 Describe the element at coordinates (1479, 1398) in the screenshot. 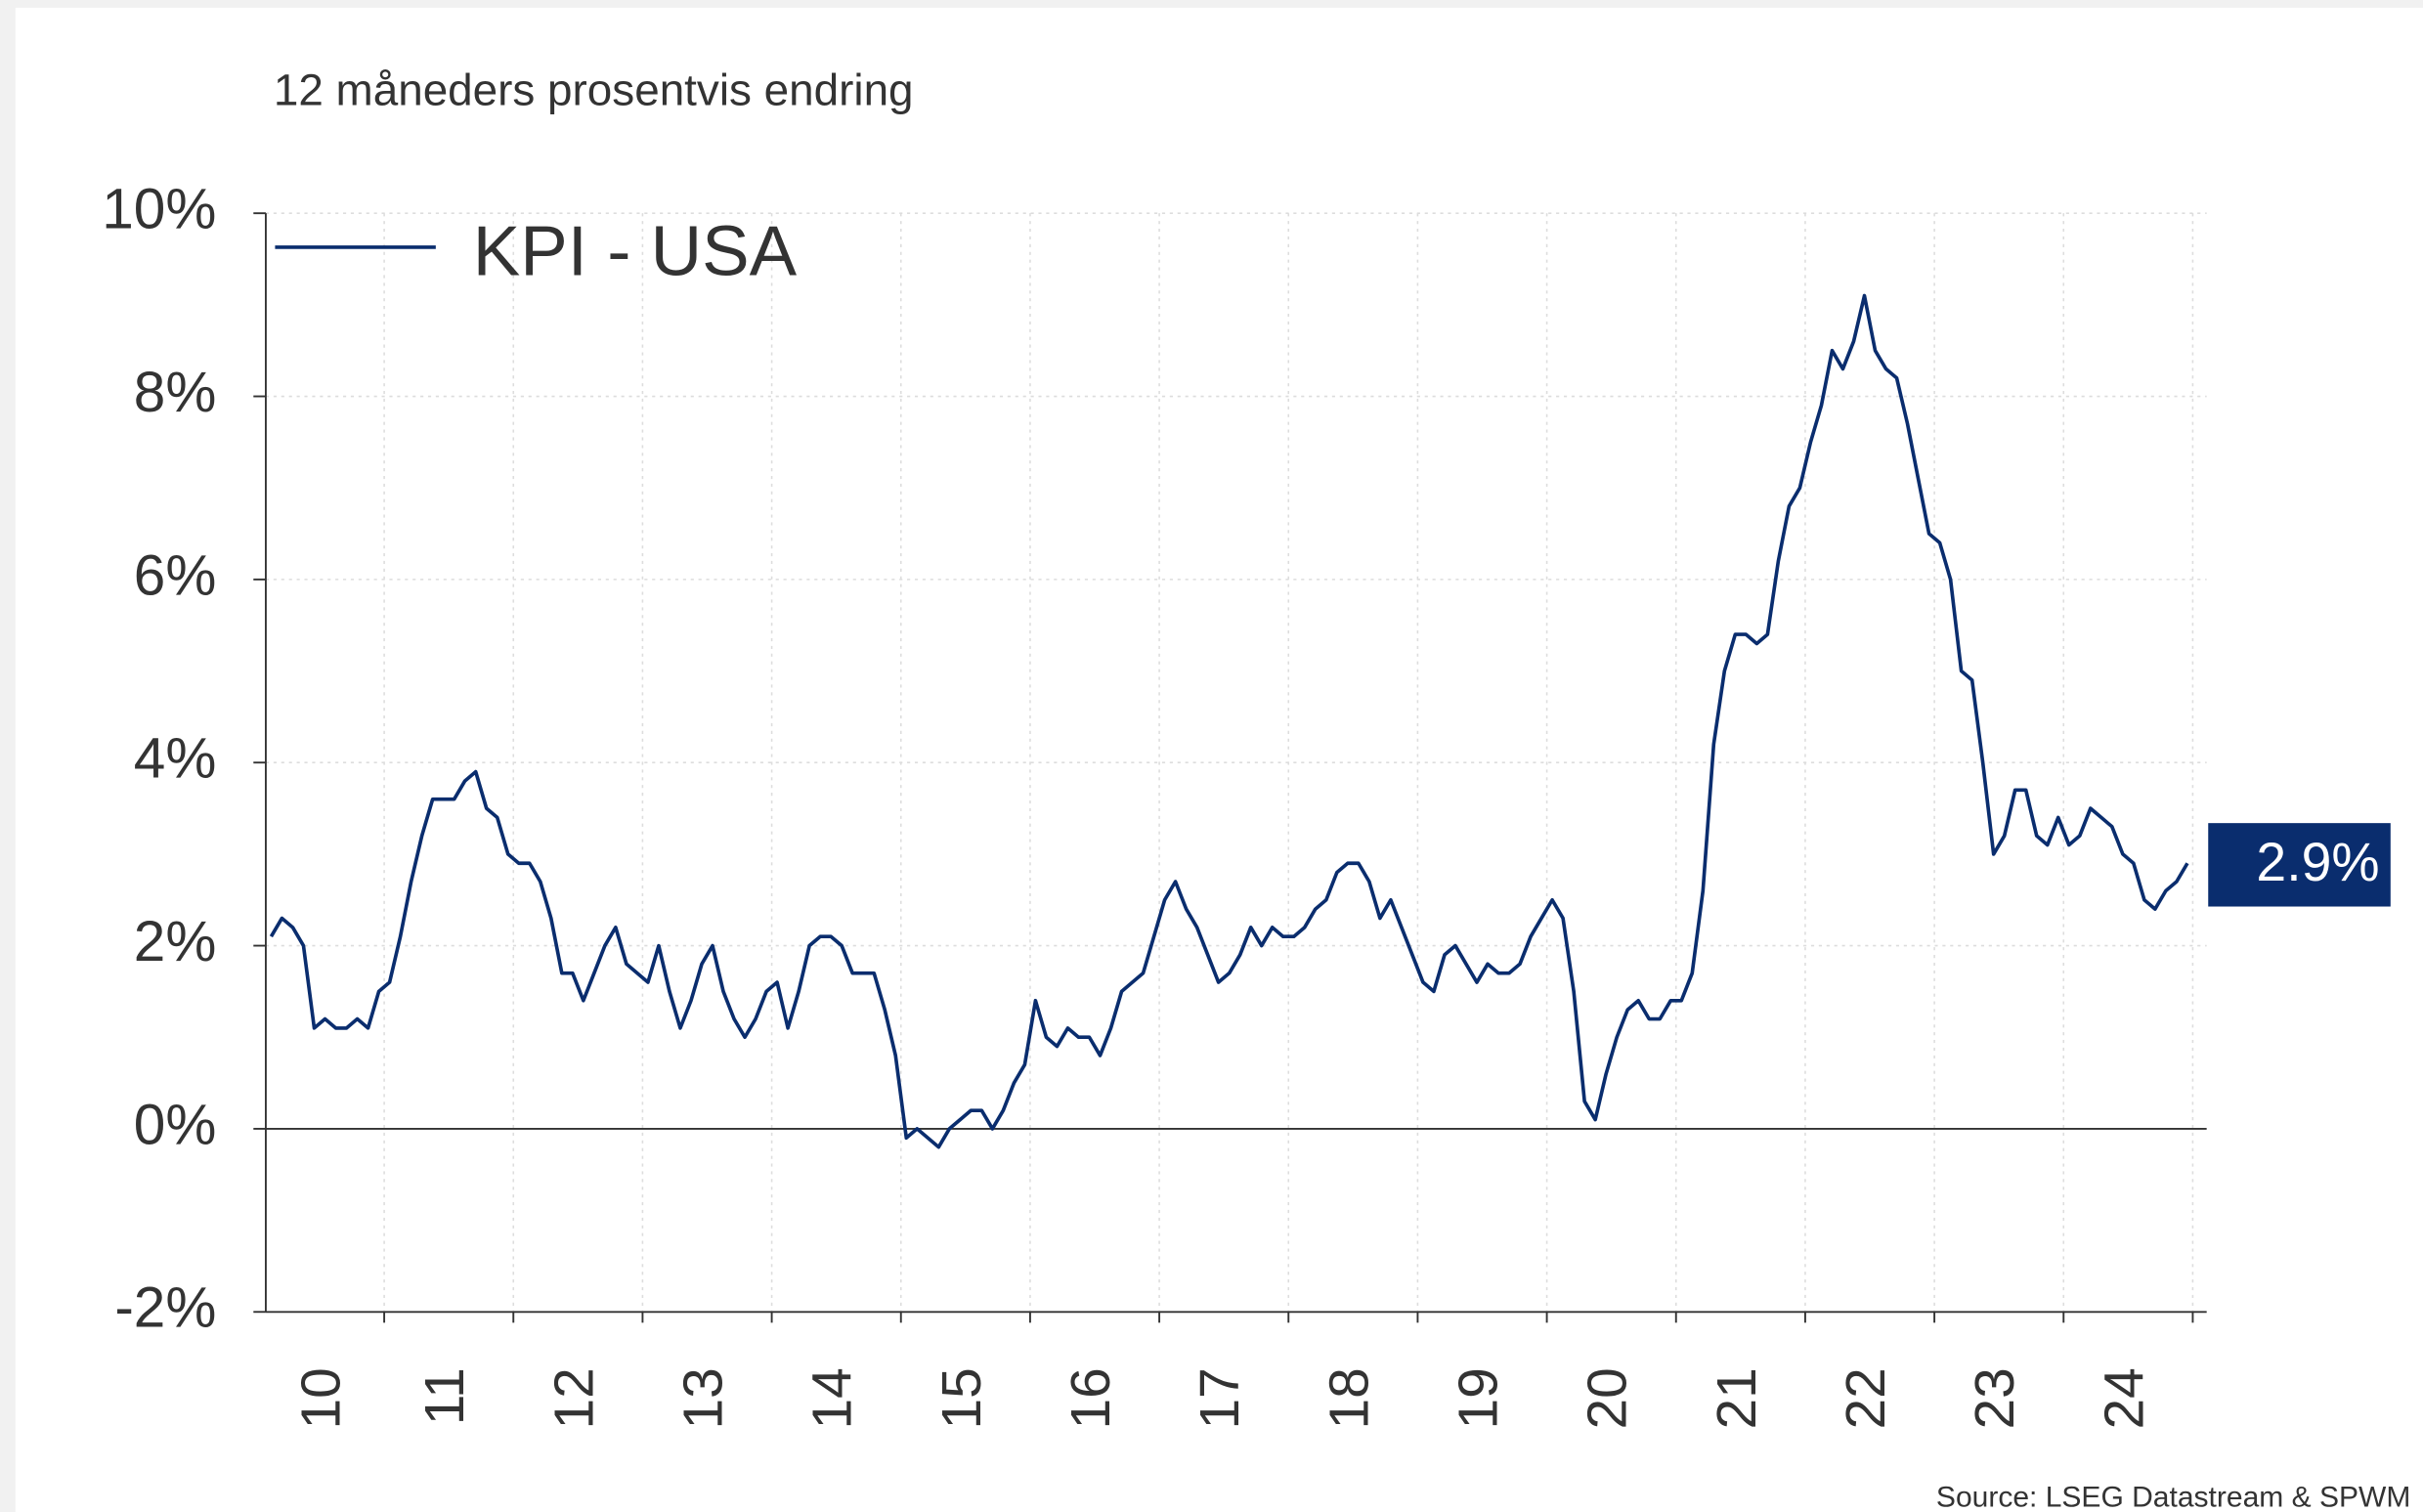

I see `x-tick-label: 19` at that location.